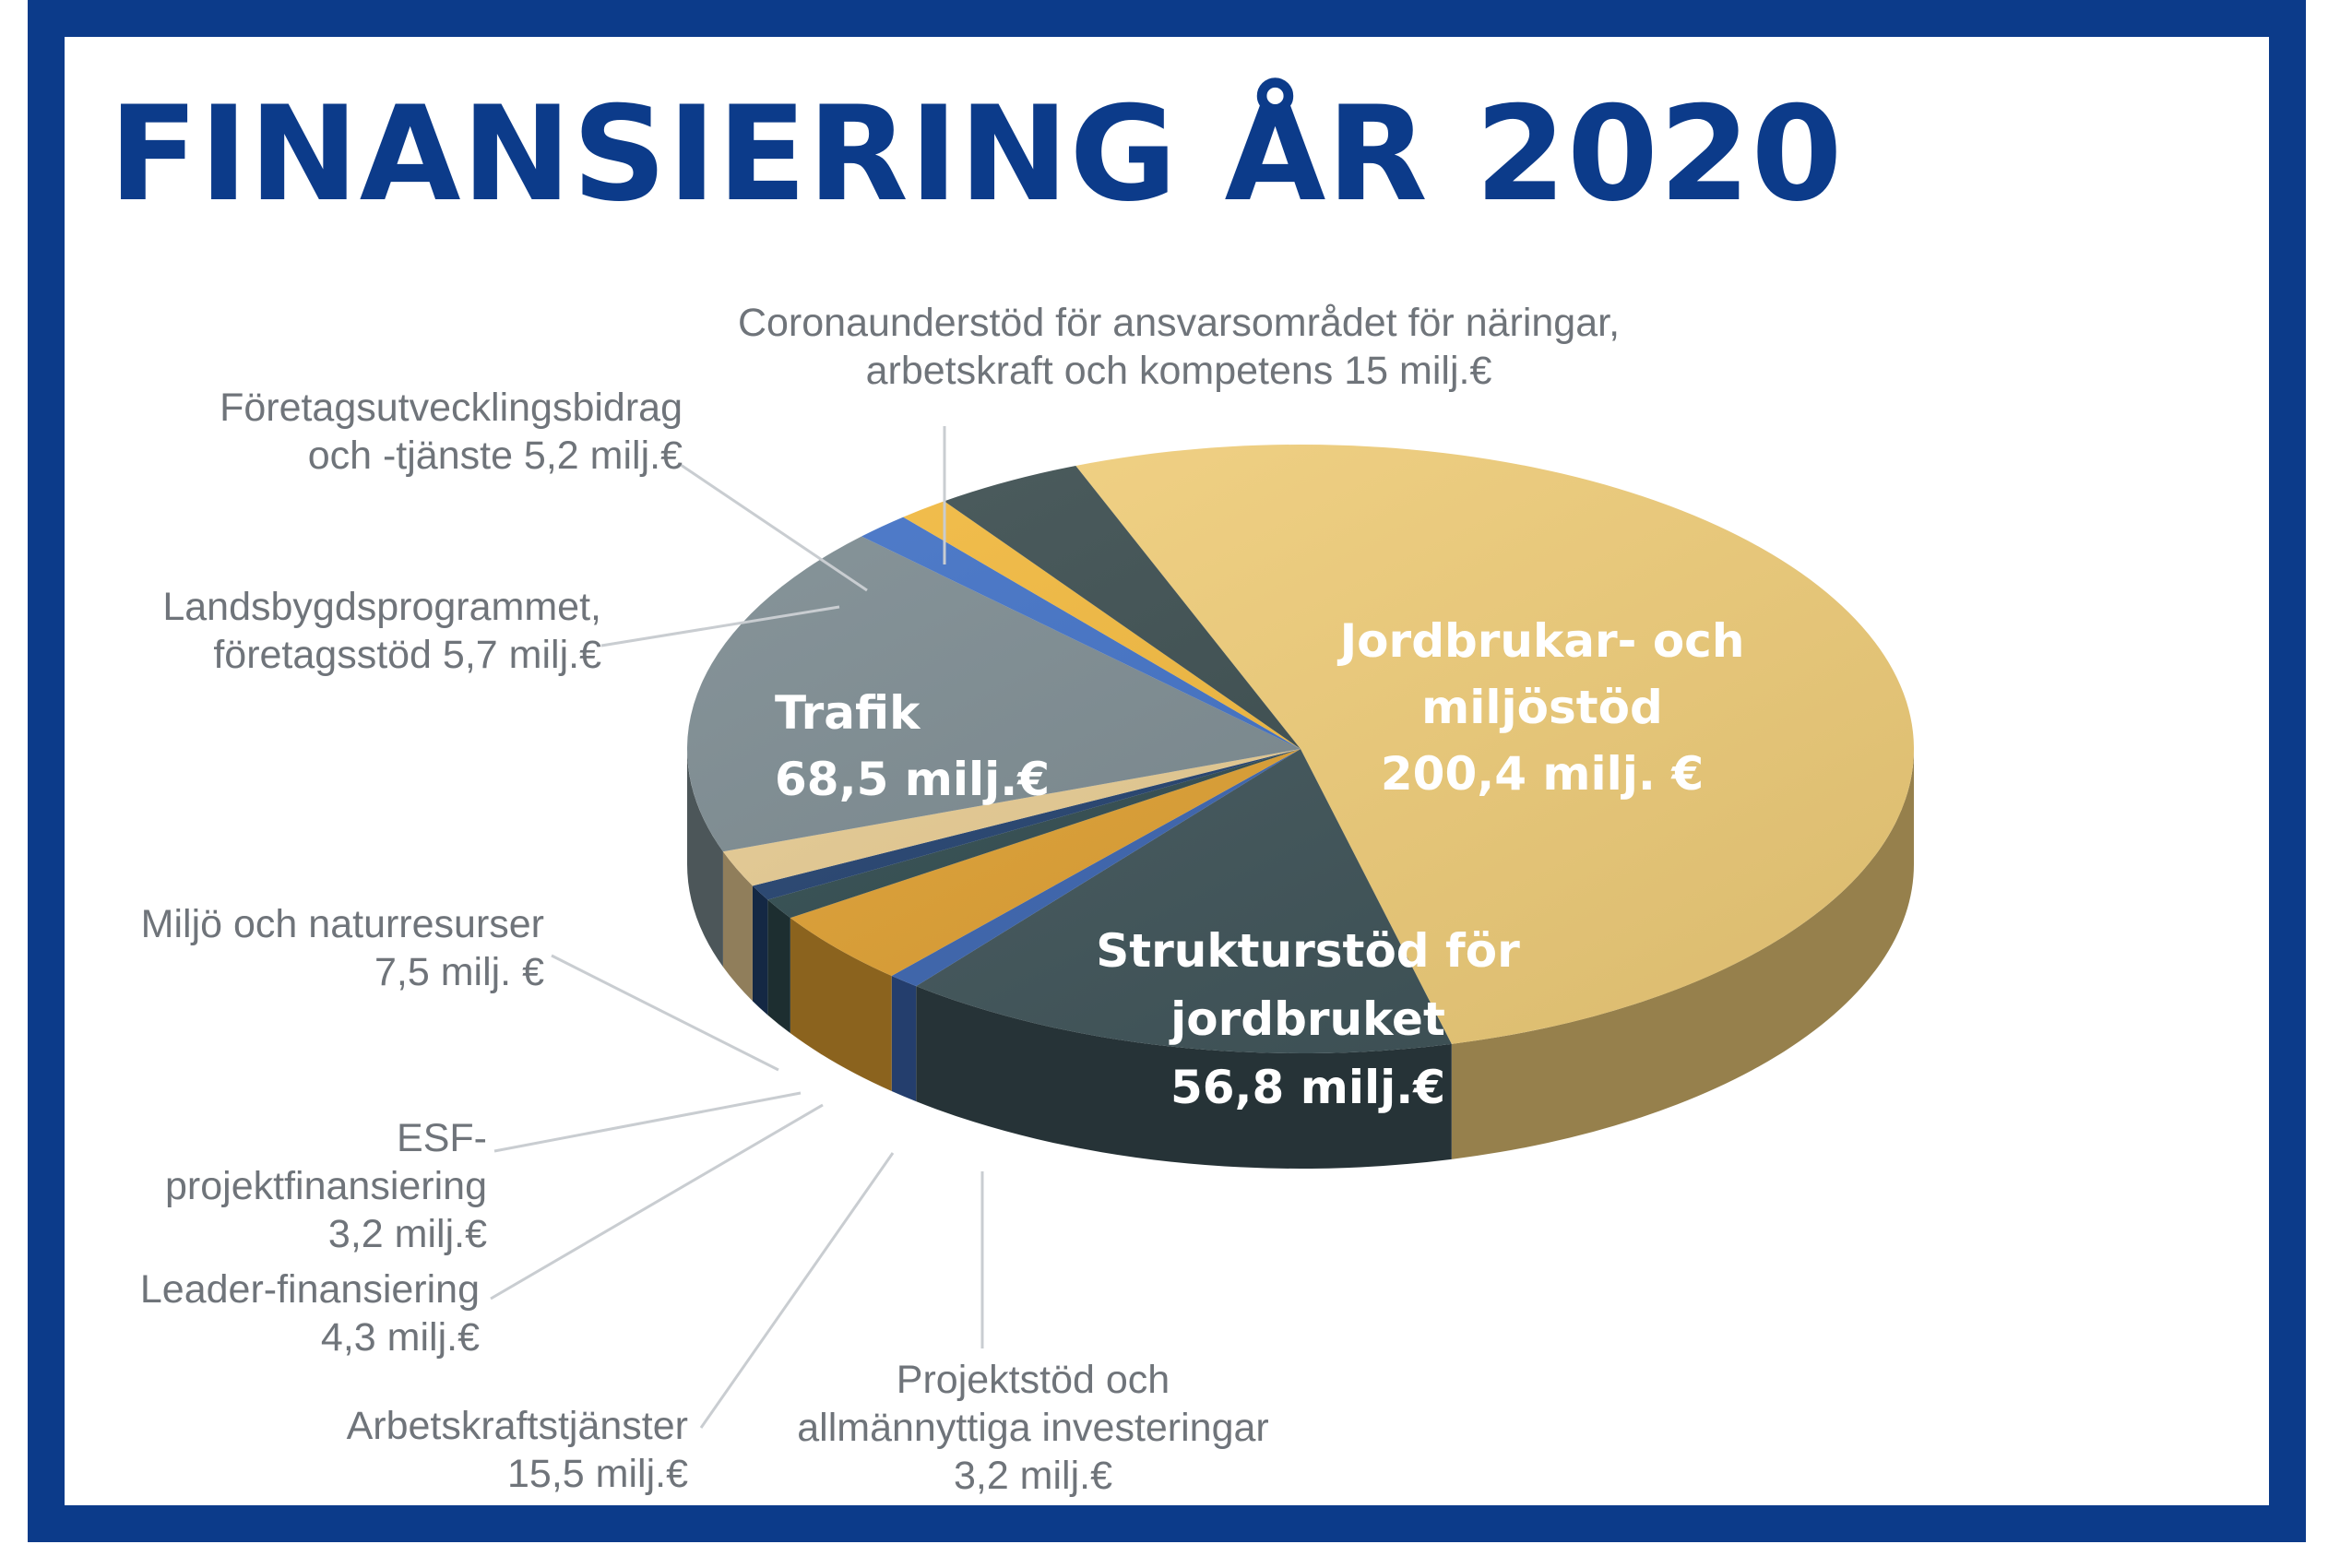 Image resolution: width=2352 pixels, height=1568 pixels. I want to click on label-jordbrukar-och-miljostod-line-1: Jordbrukar- och, so click(1541, 641).